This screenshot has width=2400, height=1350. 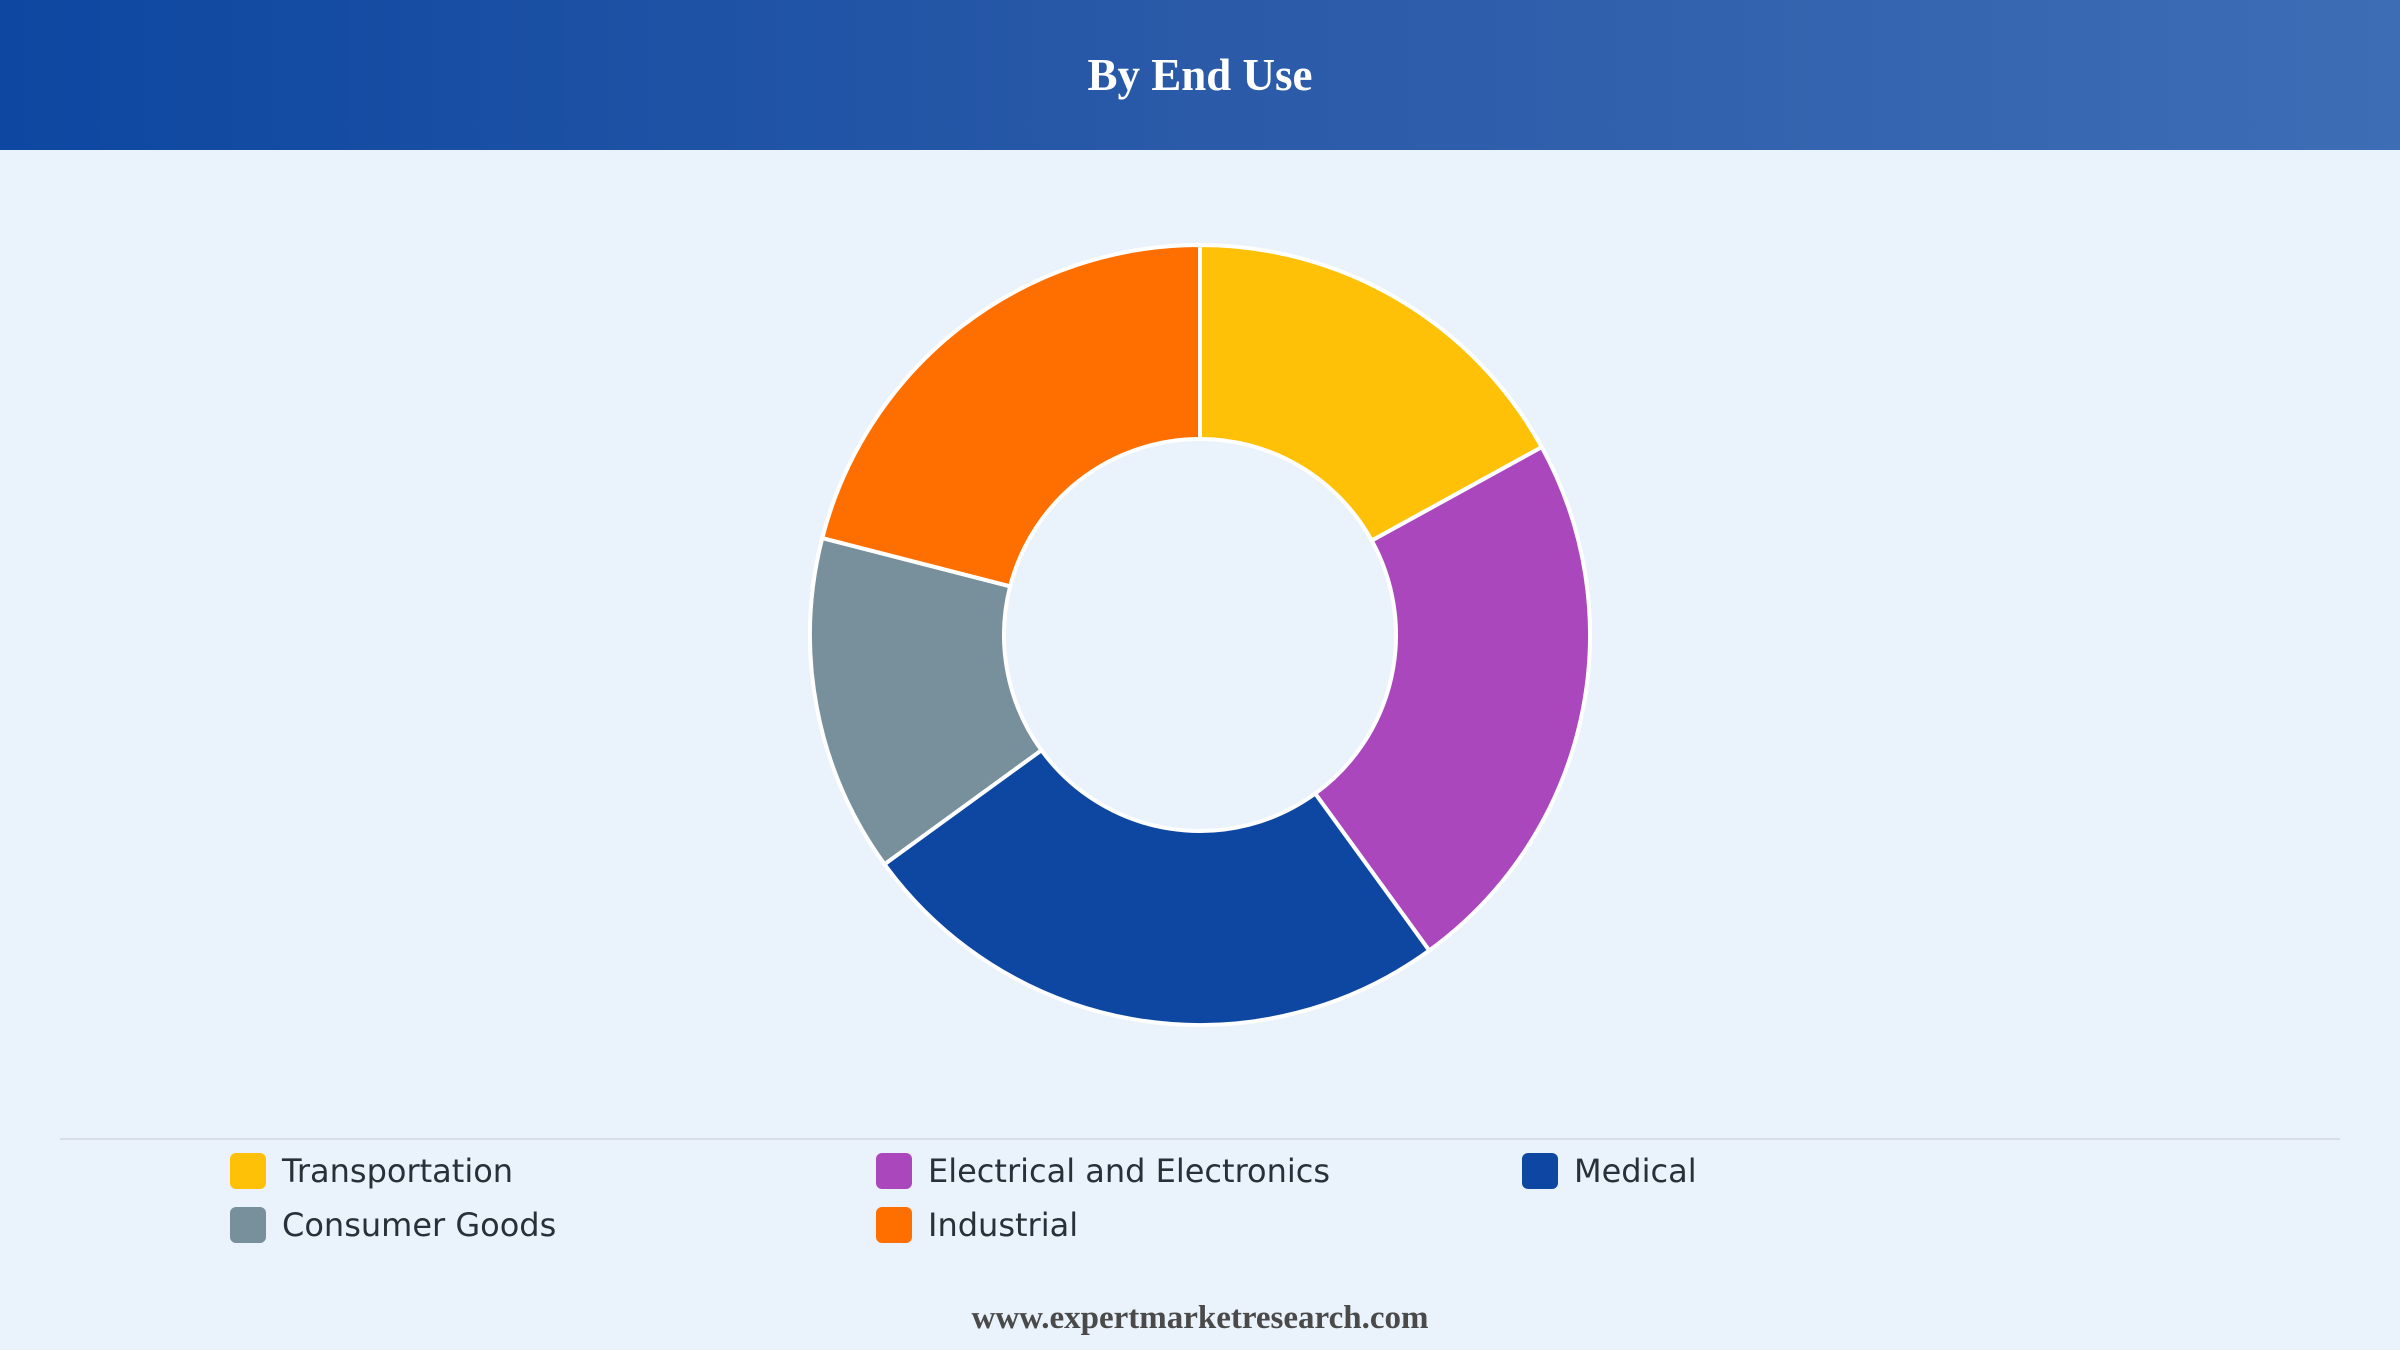 What do you see at coordinates (1845, 1171) in the screenshot?
I see `legend-item-medical: Medical` at bounding box center [1845, 1171].